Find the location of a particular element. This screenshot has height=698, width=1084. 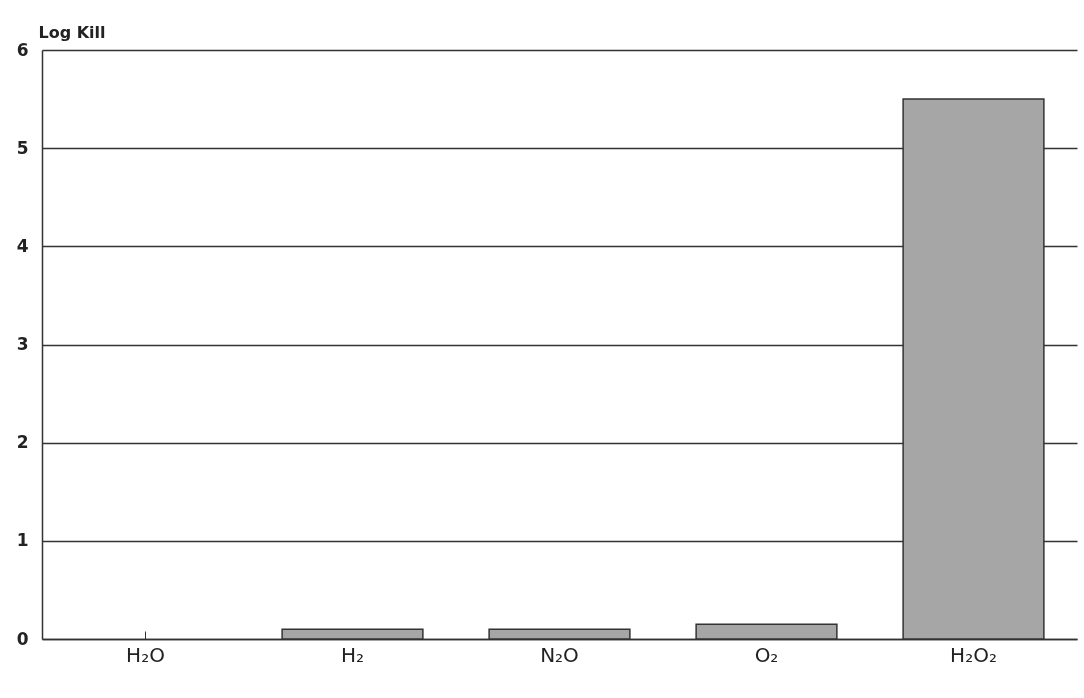

x-tick-label: H₂O is located at coordinates (145, 654).